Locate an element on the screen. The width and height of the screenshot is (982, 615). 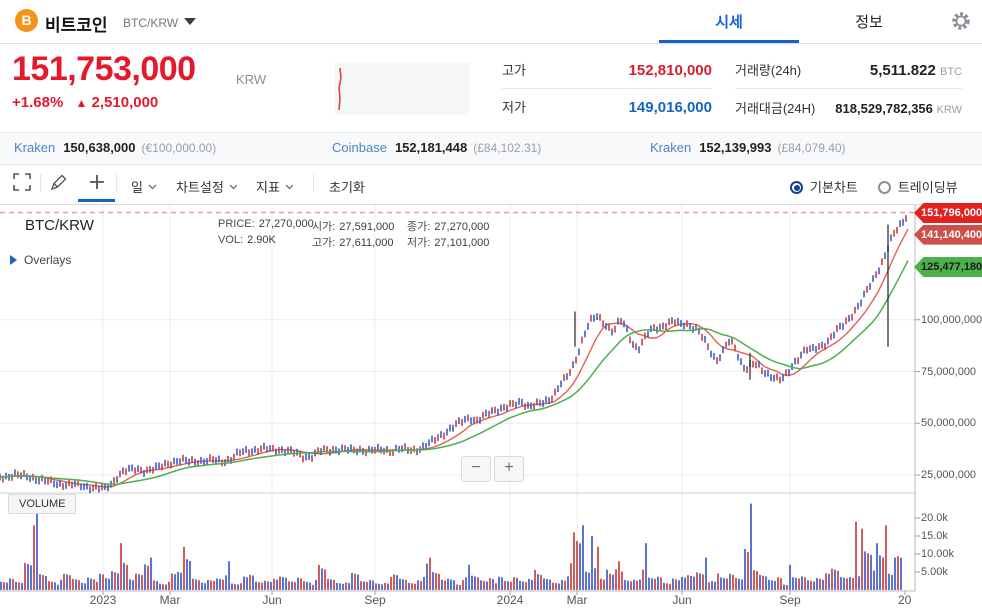
overlays-label: Overlays is located at coordinates (48, 260).